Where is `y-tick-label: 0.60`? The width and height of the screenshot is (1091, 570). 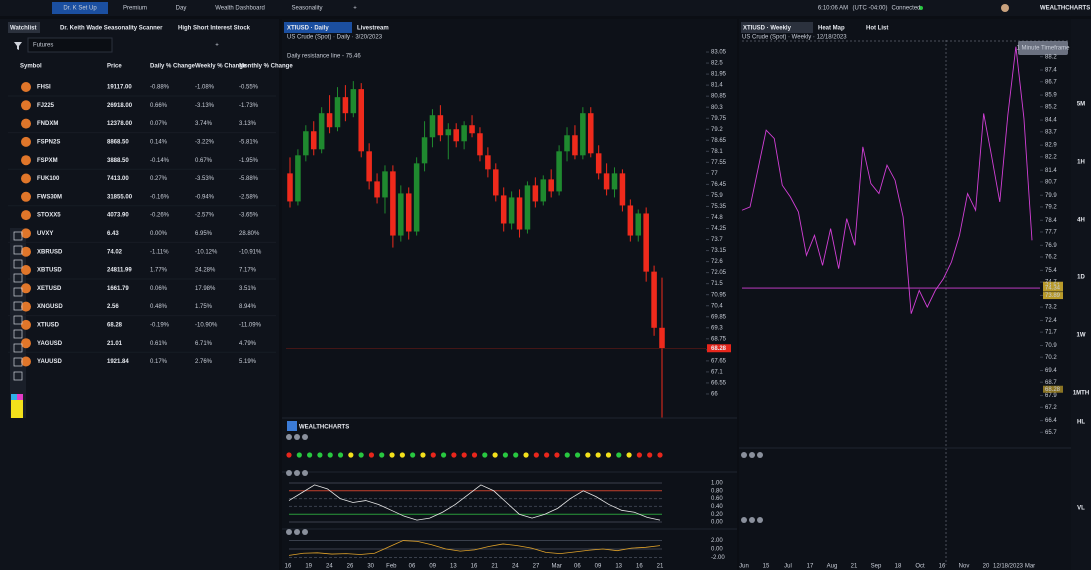 y-tick-label: 0.60 is located at coordinates (717, 499).